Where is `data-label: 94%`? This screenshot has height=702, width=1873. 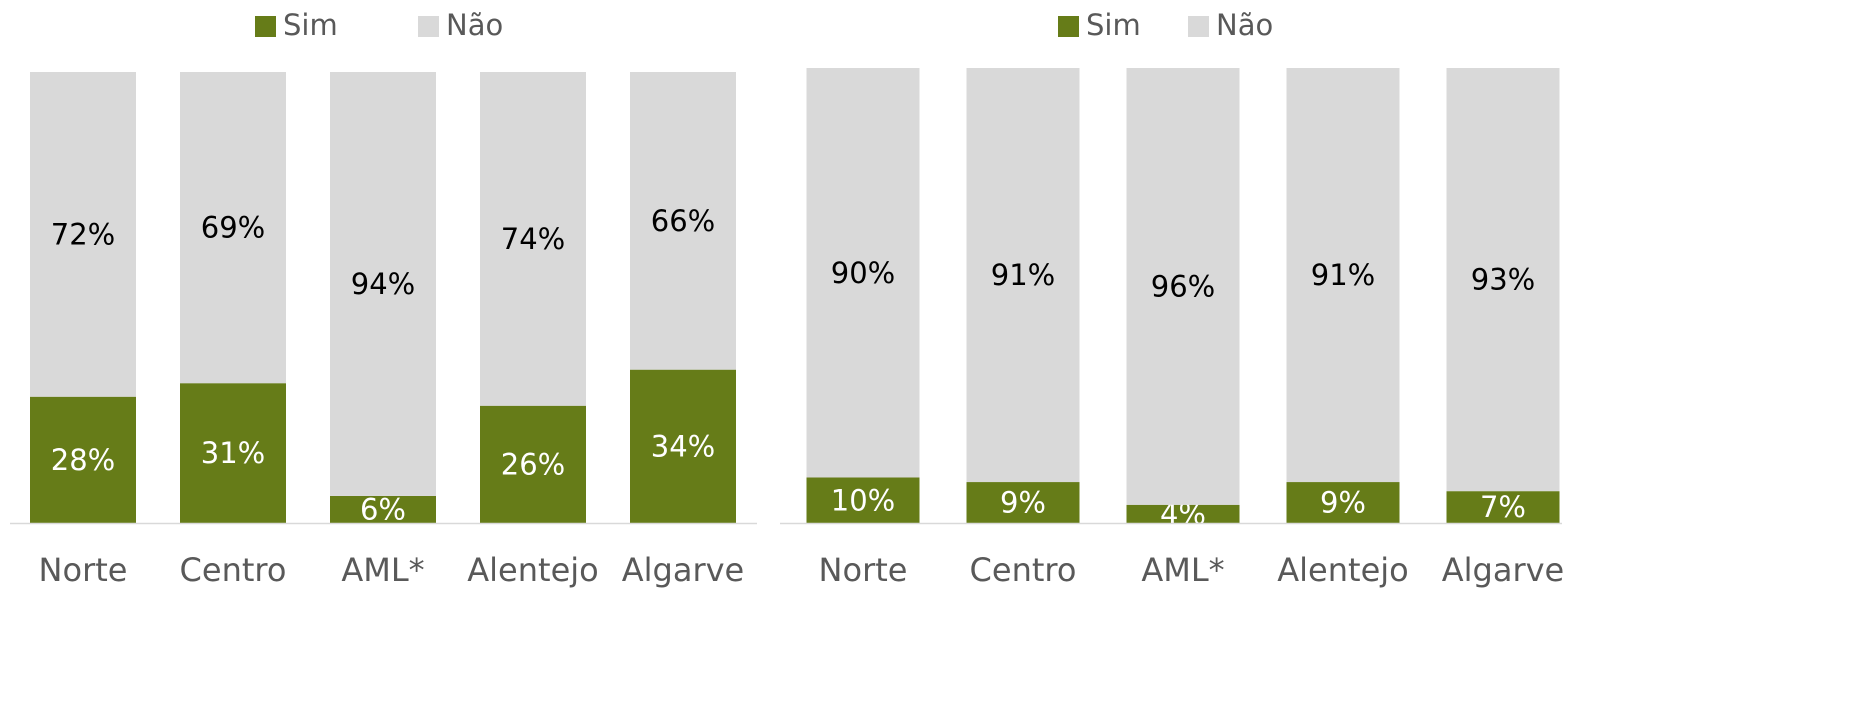
data-label: 94% is located at coordinates (383, 284).